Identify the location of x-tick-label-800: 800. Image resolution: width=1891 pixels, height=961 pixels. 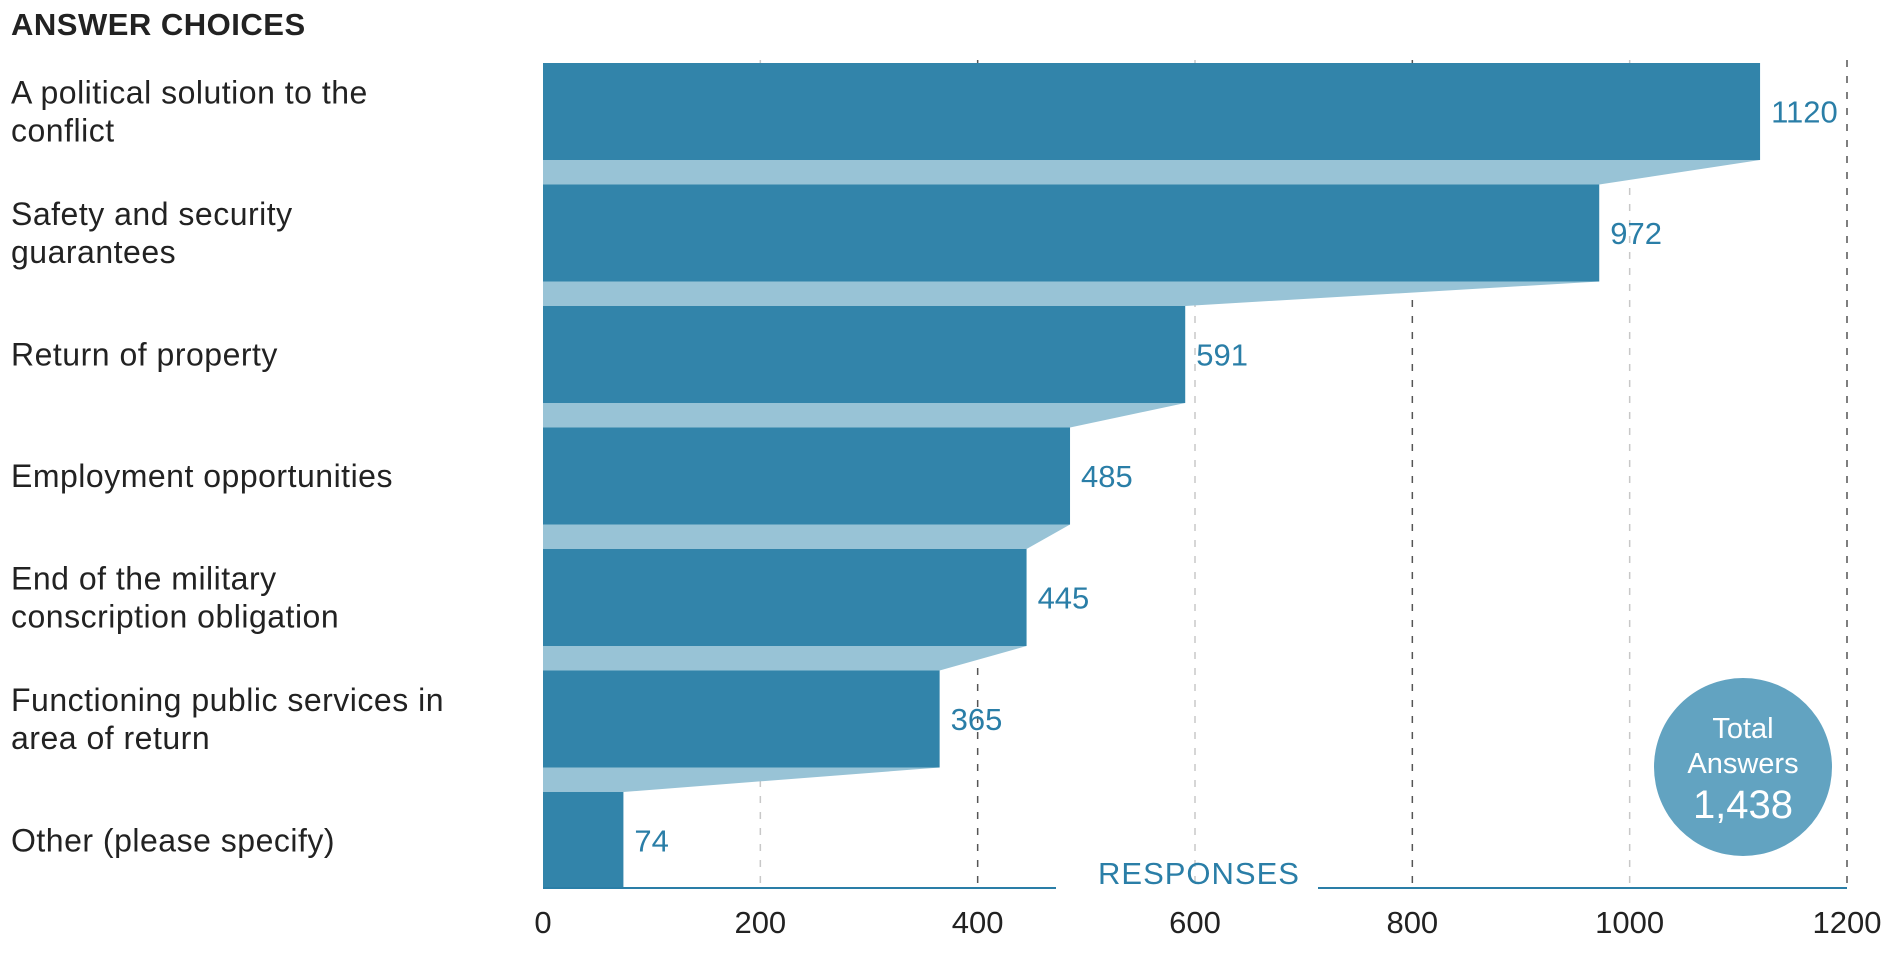
(1412, 922).